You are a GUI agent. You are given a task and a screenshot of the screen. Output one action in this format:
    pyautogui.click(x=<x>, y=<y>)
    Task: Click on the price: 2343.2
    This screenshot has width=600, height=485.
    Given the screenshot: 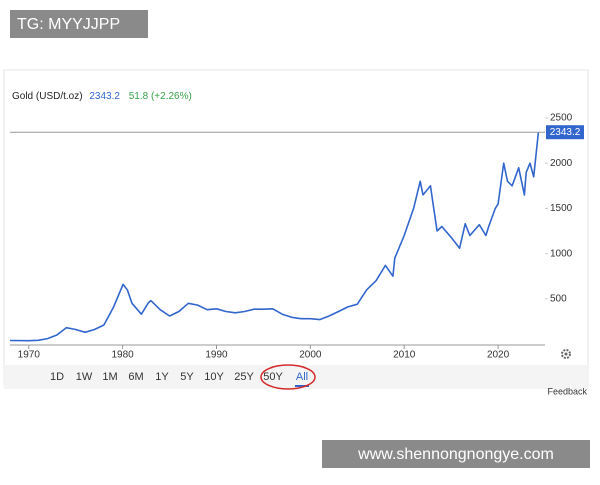 What is the action you would take?
    pyautogui.click(x=104, y=96)
    